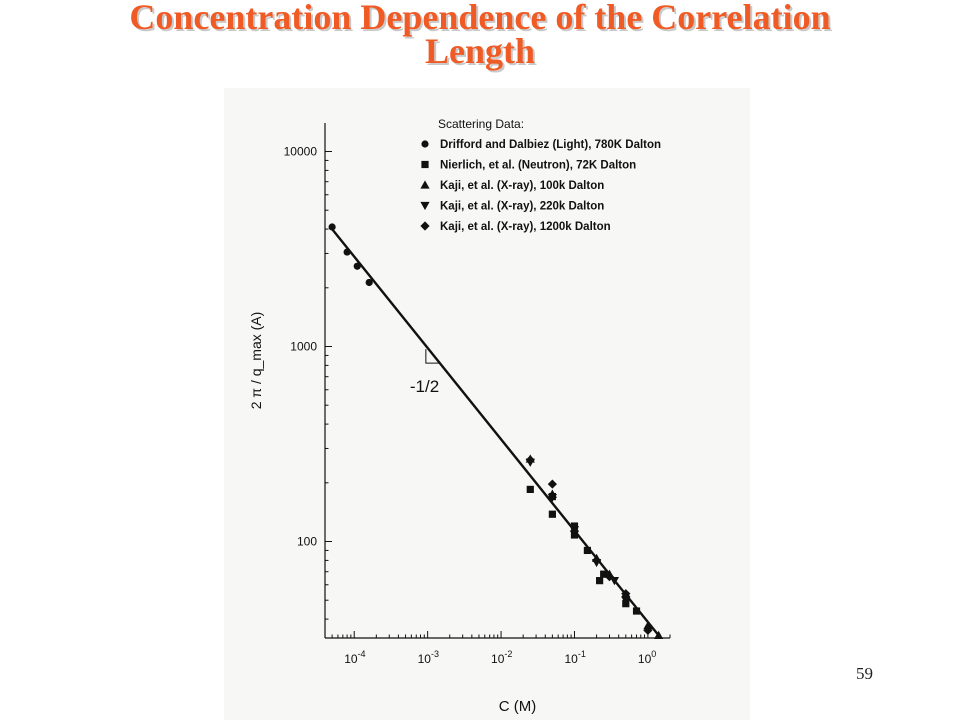 Image resolution: width=960 pixels, height=725 pixels. Describe the element at coordinates (425, 164) in the screenshot. I see `legend-marker-square` at that location.